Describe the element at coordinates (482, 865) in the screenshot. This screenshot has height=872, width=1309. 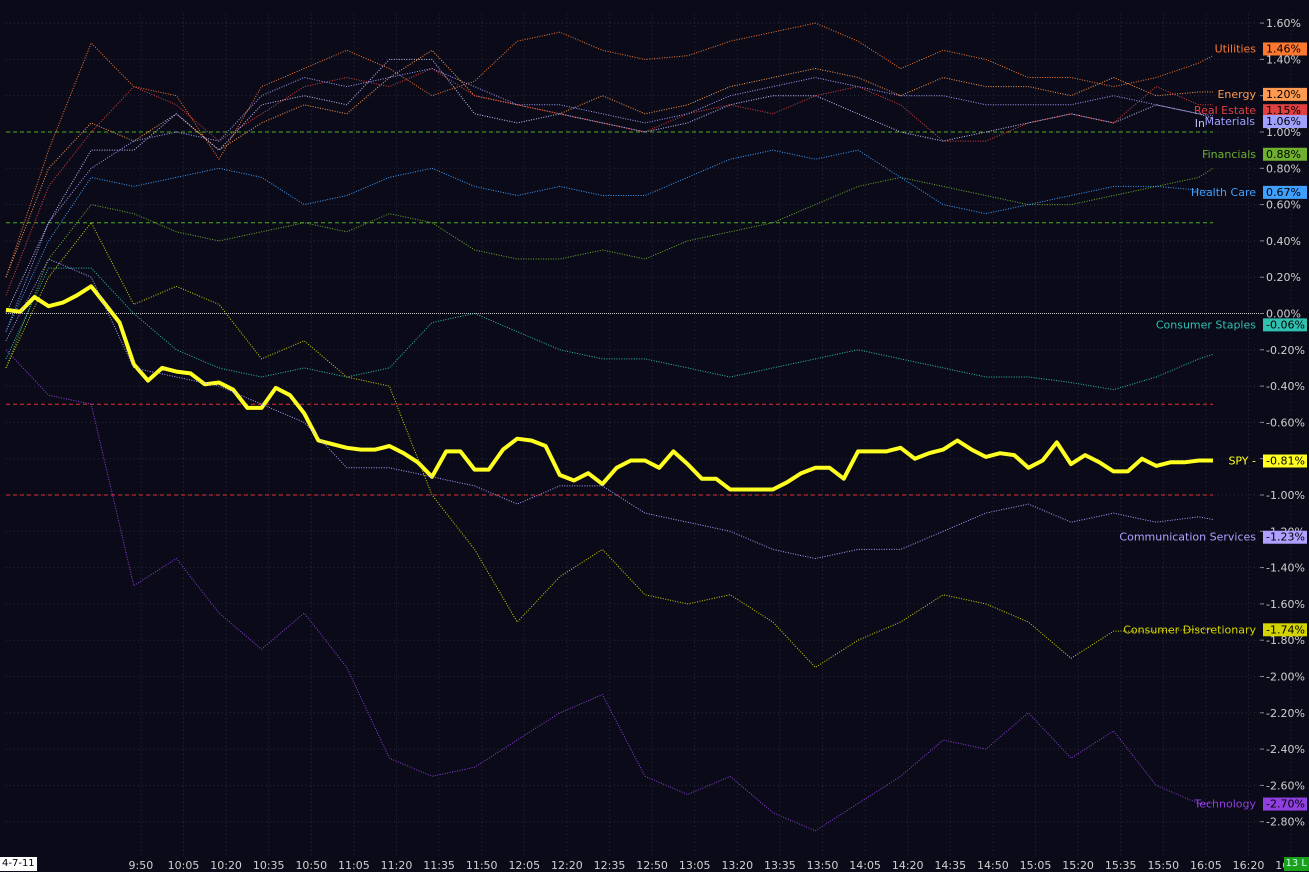
I see `x-tick-label: 11:50` at that location.